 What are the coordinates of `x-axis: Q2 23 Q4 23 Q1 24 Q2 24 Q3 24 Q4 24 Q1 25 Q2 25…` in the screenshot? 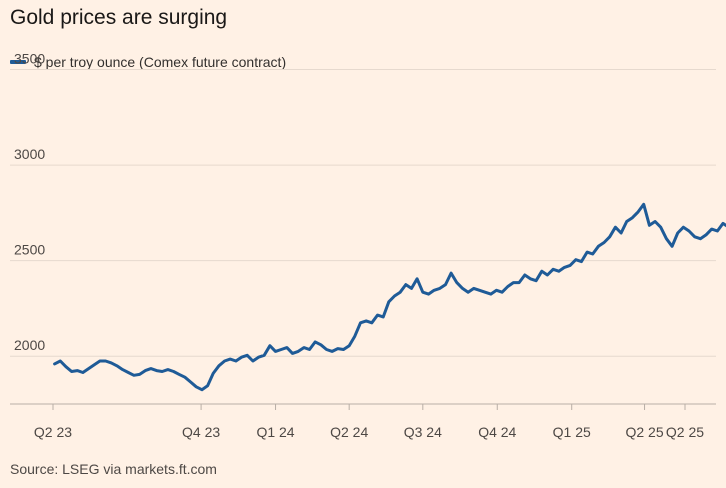 It's located at (363, 421).